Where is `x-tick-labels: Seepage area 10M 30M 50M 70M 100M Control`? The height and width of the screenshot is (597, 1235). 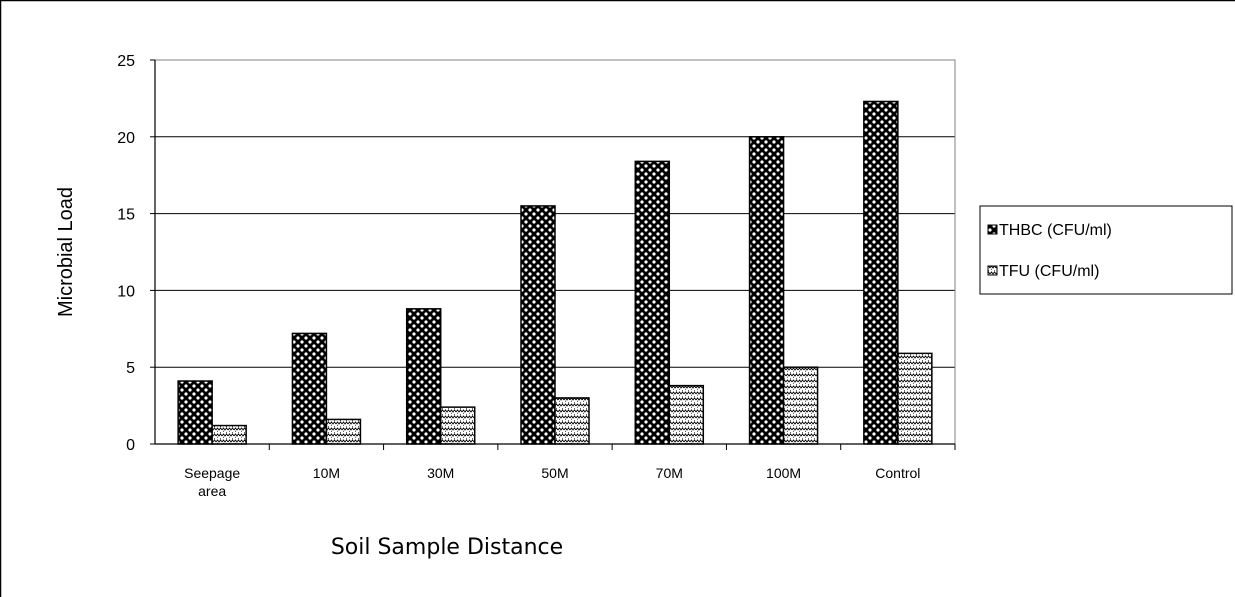 x-tick-labels: Seepage area 10M 30M 50M 70M 100M Control is located at coordinates (570, 471).